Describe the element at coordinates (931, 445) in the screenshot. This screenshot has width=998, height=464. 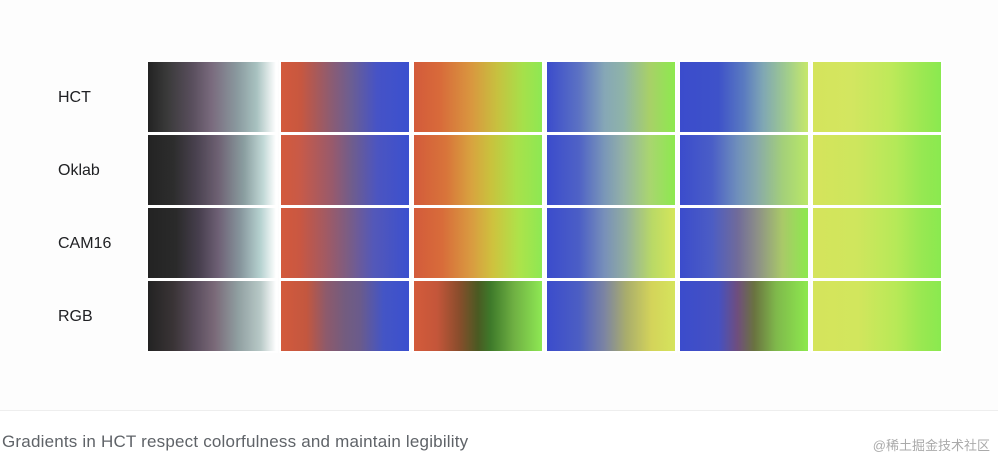
I see `watermark: @稀土掘金技术社区` at that location.